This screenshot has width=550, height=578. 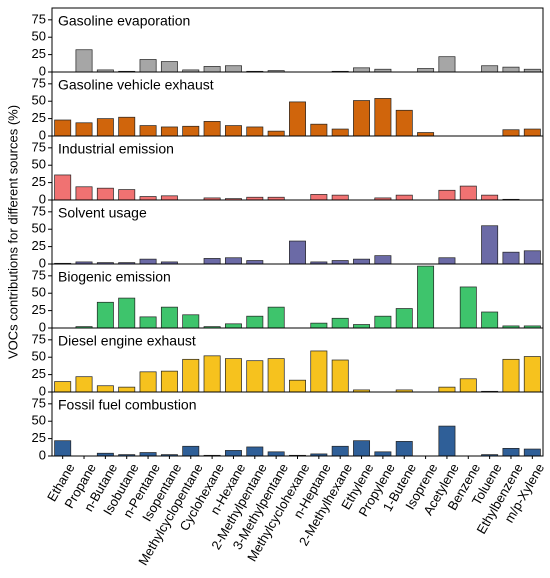 What do you see at coordinates (114, 277) in the screenshot?
I see `panel-title: Biogenic emission` at bounding box center [114, 277].